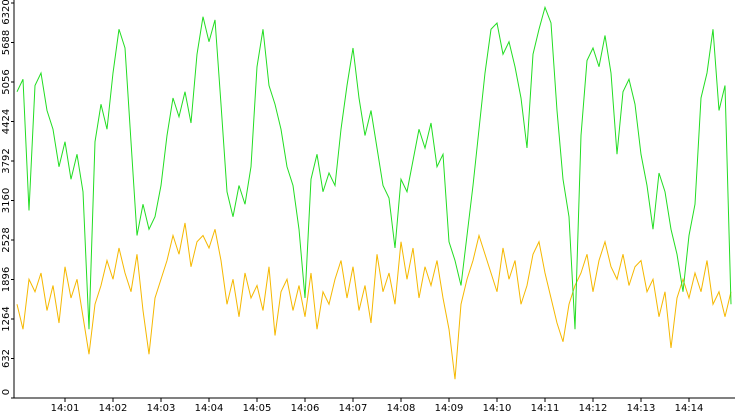  I want to click on y-tick-label: 1264, so click(6, 318).